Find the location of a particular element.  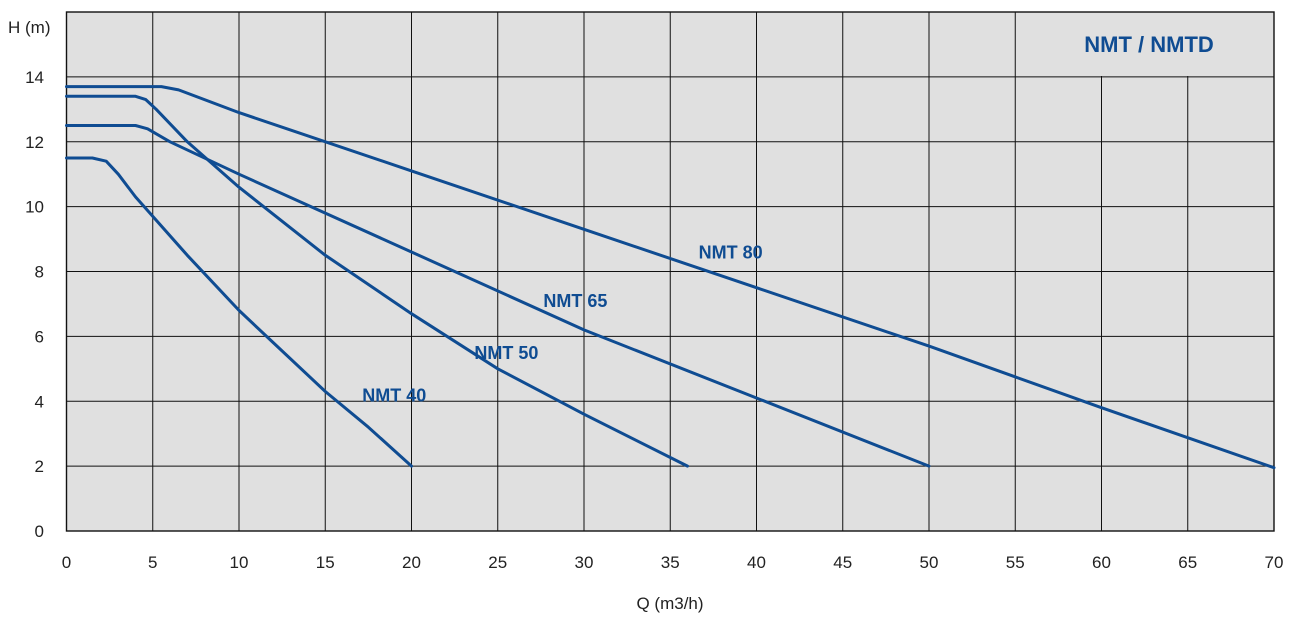

x-tick-label: 70 is located at coordinates (1274, 562).